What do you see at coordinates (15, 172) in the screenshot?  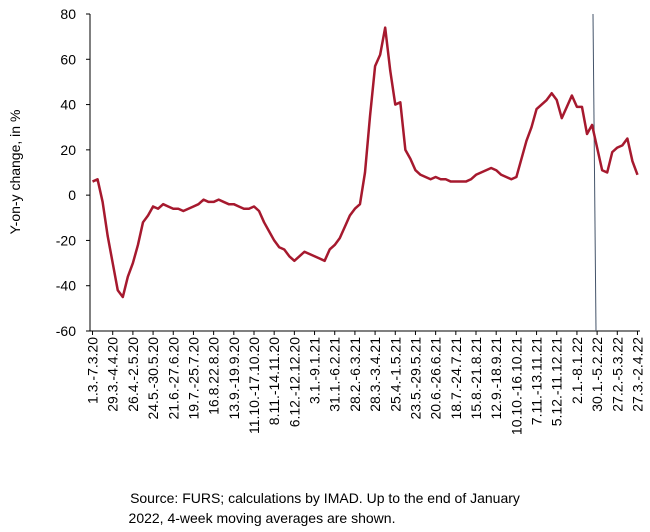 I see `y-axis-label: Y-on-y change, in %` at bounding box center [15, 172].